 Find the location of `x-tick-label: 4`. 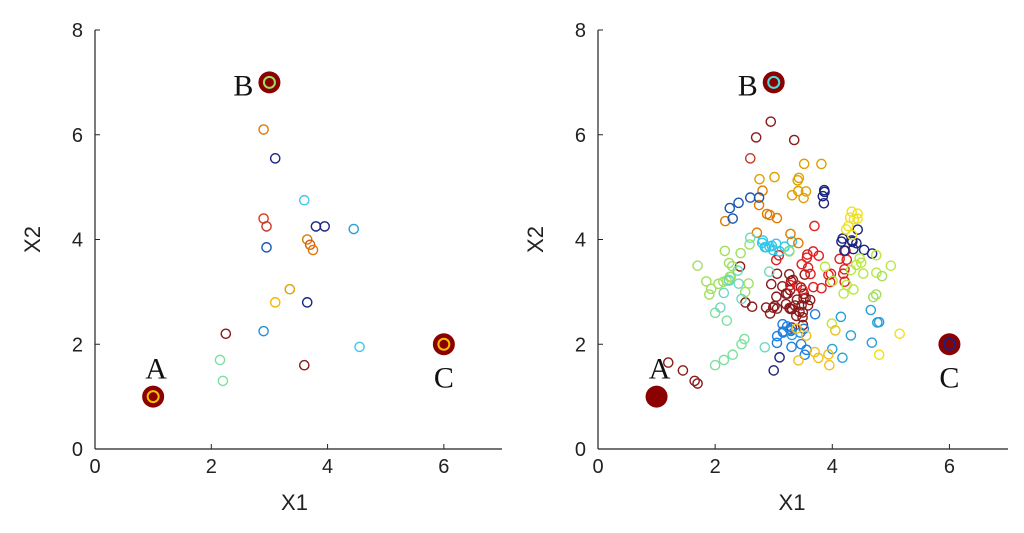

x-tick-label: 4 is located at coordinates (327, 467).